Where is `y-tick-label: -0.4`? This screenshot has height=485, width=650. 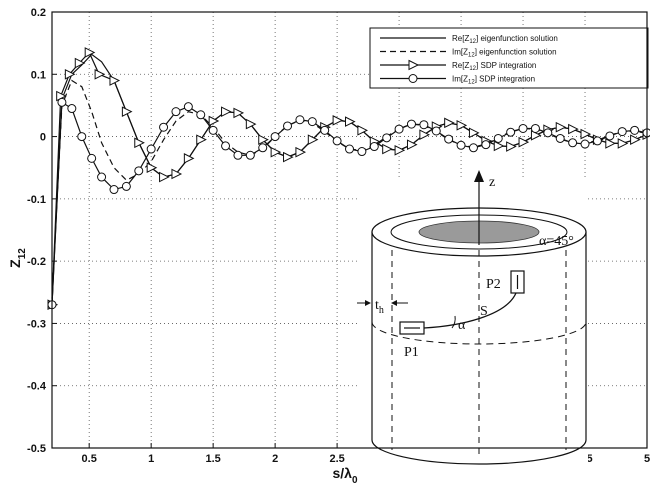
y-tick-label: -0.4 is located at coordinates (37, 387).